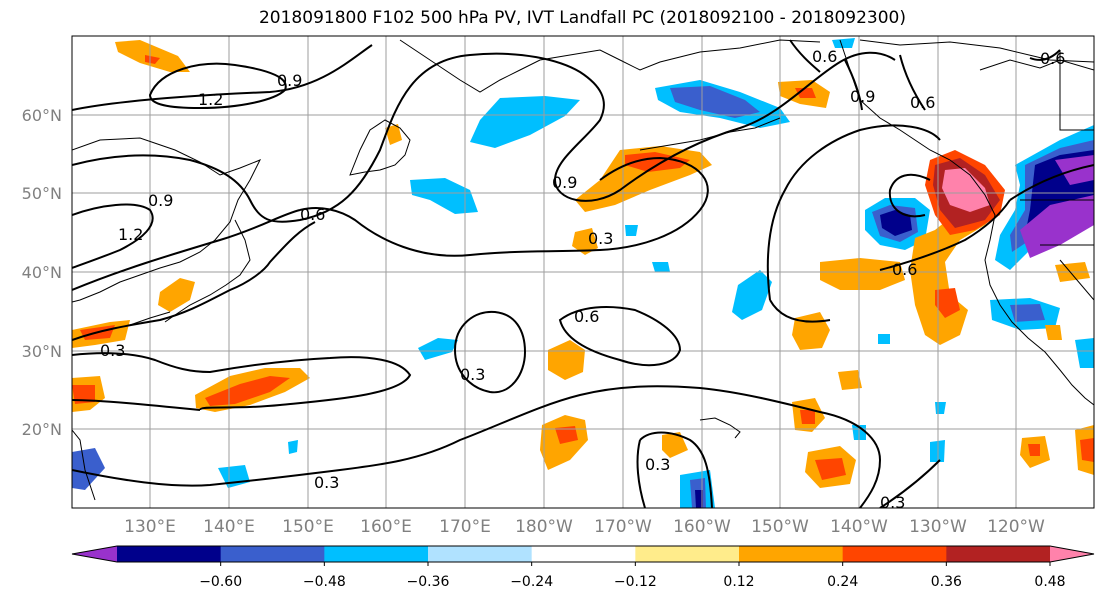 The height and width of the screenshot is (601, 1105). Describe the element at coordinates (94, 554) in the screenshot. I see `colorbar-min-arrow` at that location.